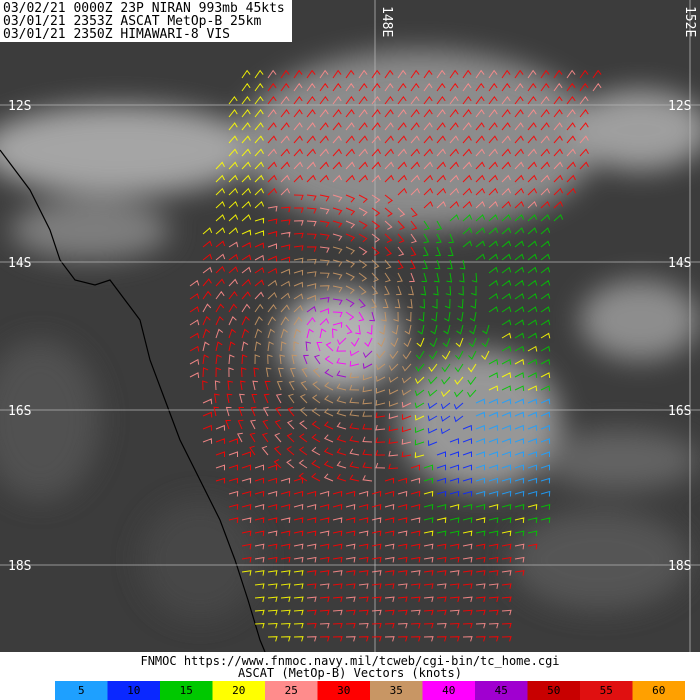  I want to click on legend-label: 30, so click(343, 690).